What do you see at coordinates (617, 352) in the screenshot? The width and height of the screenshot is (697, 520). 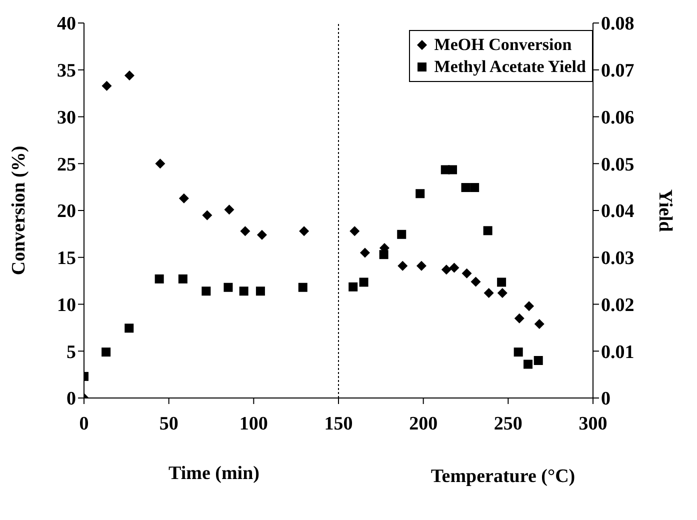 I see `y2-tick-label: 0.01` at bounding box center [617, 352].